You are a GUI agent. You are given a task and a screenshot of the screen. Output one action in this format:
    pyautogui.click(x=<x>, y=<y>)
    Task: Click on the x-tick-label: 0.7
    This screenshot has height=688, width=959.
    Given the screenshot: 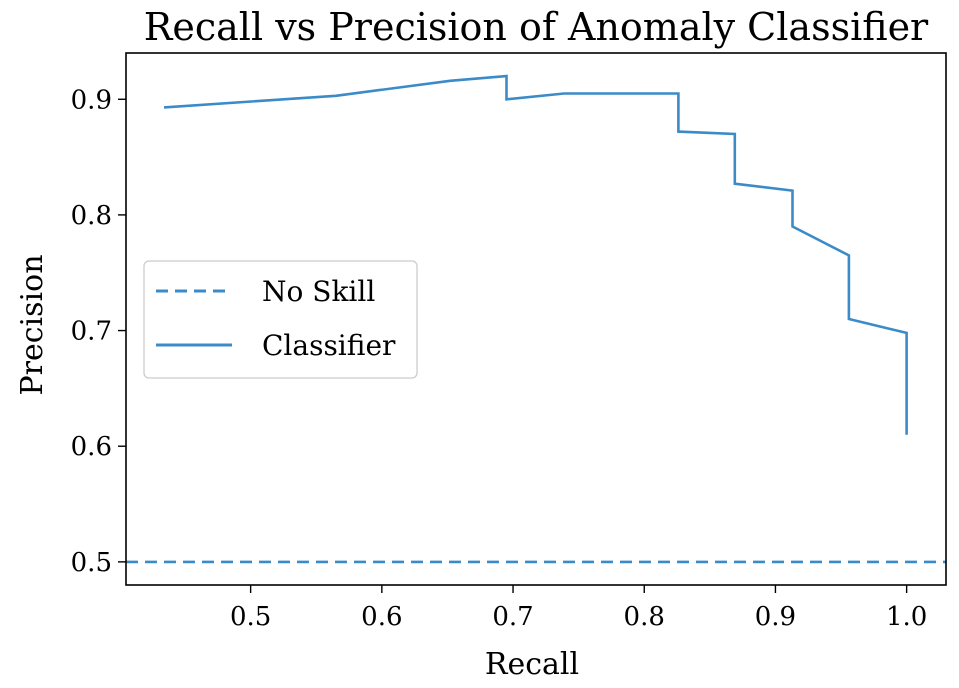 What is the action you would take?
    pyautogui.click(x=512, y=617)
    